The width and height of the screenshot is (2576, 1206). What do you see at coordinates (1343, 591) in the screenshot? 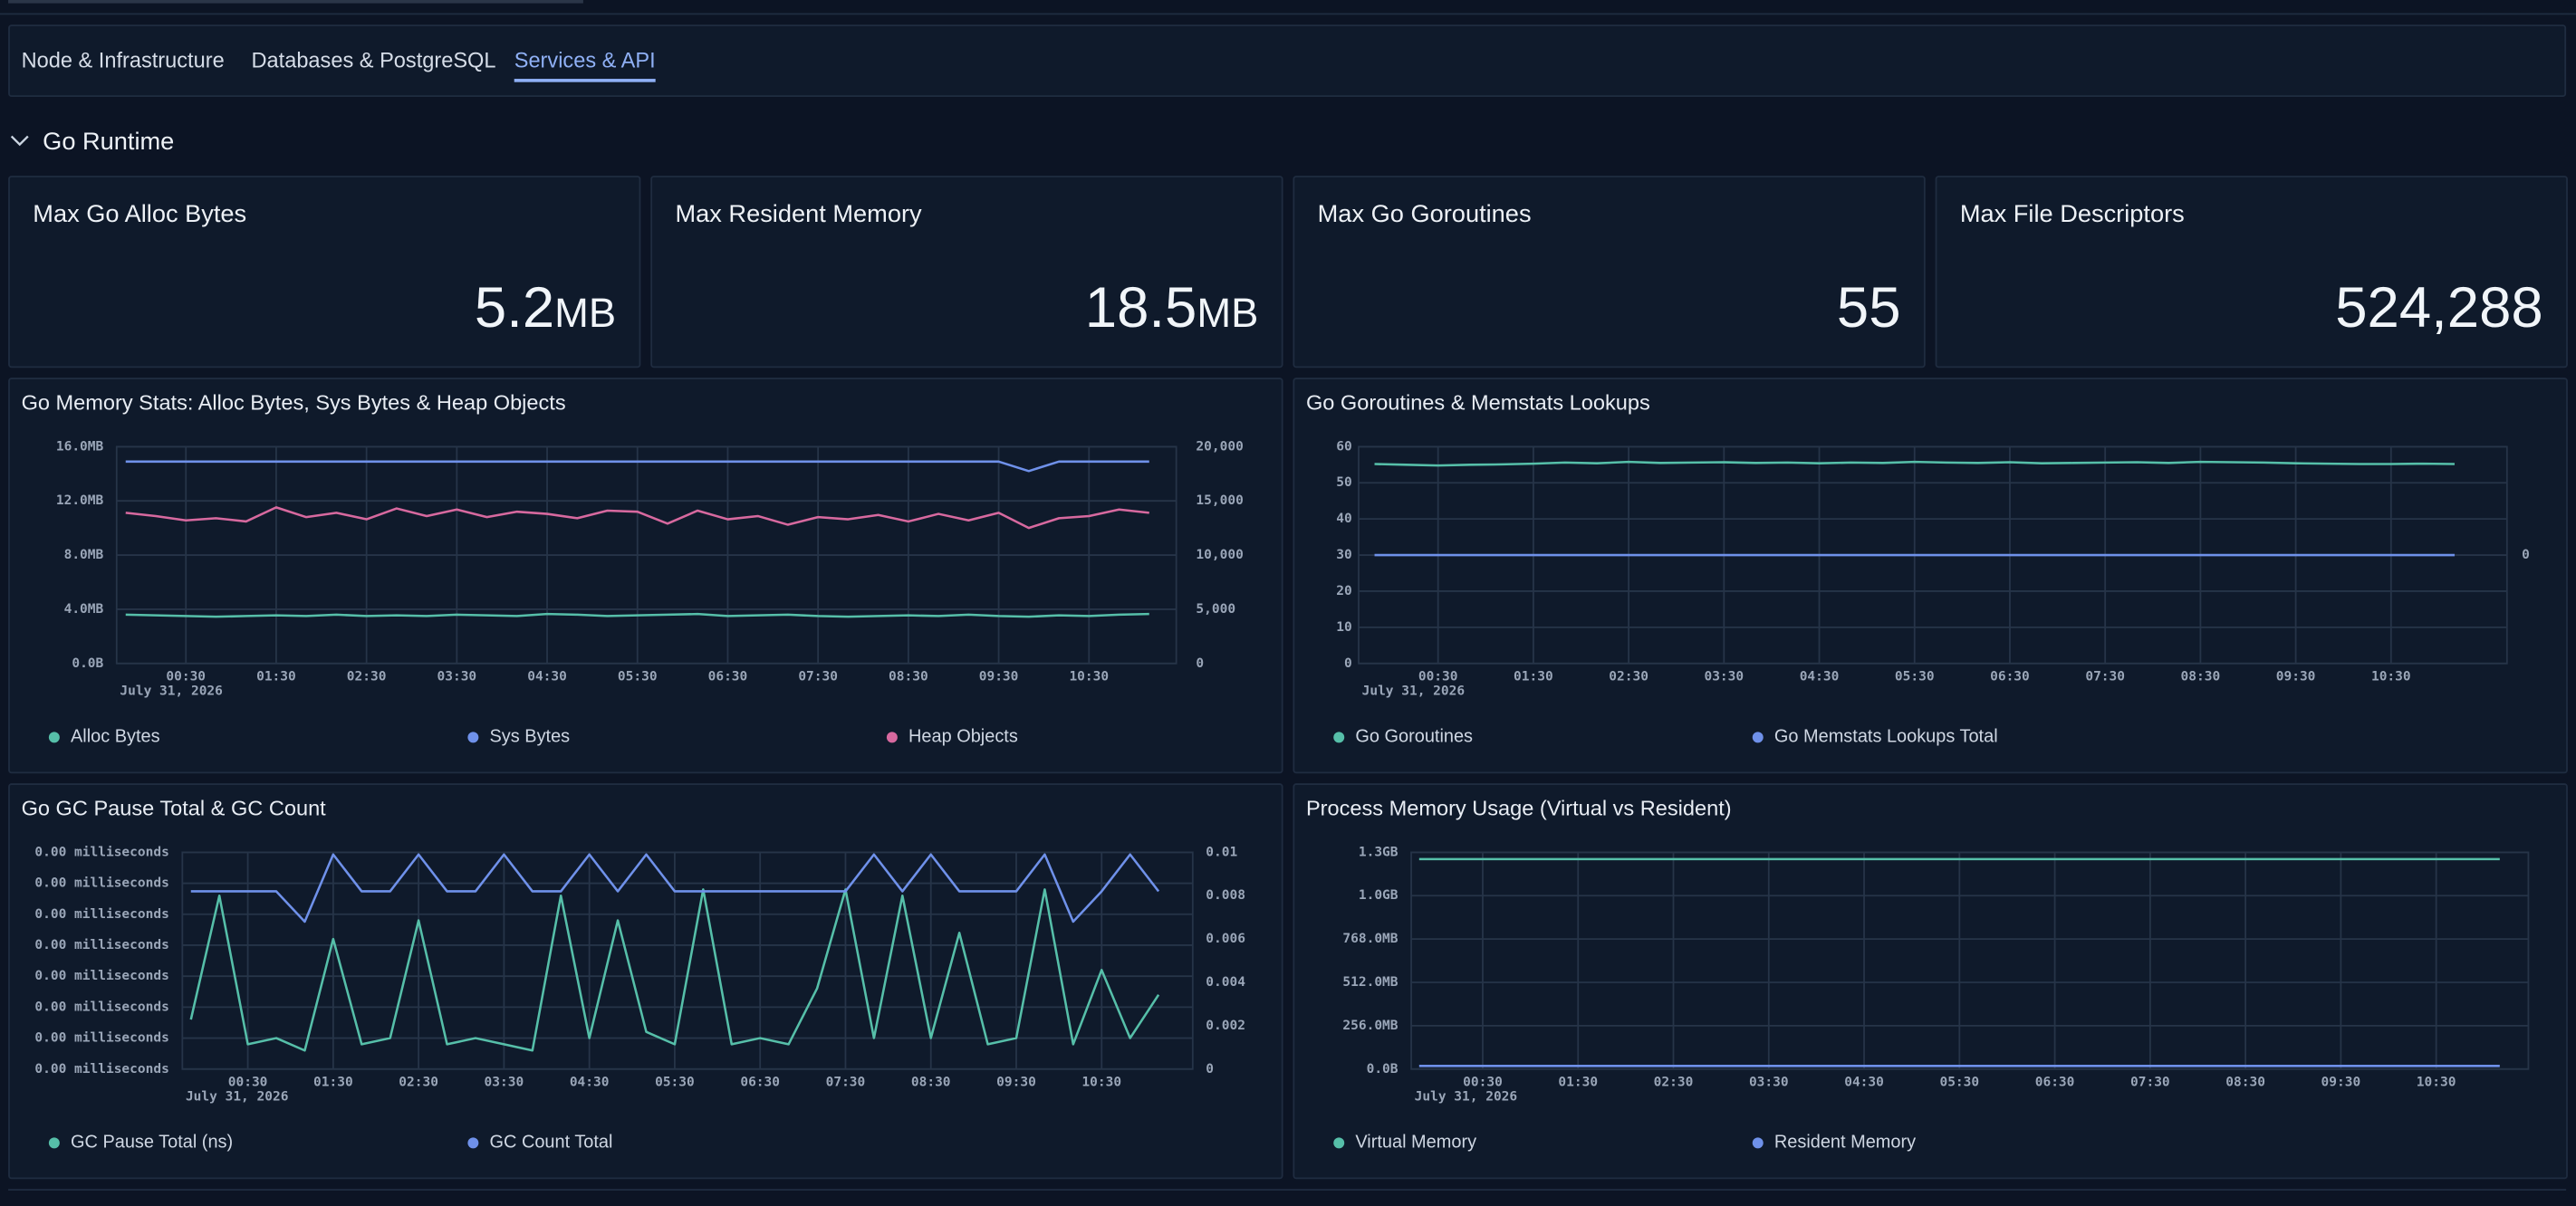
I see `y-tick-label: 20` at bounding box center [1343, 591].